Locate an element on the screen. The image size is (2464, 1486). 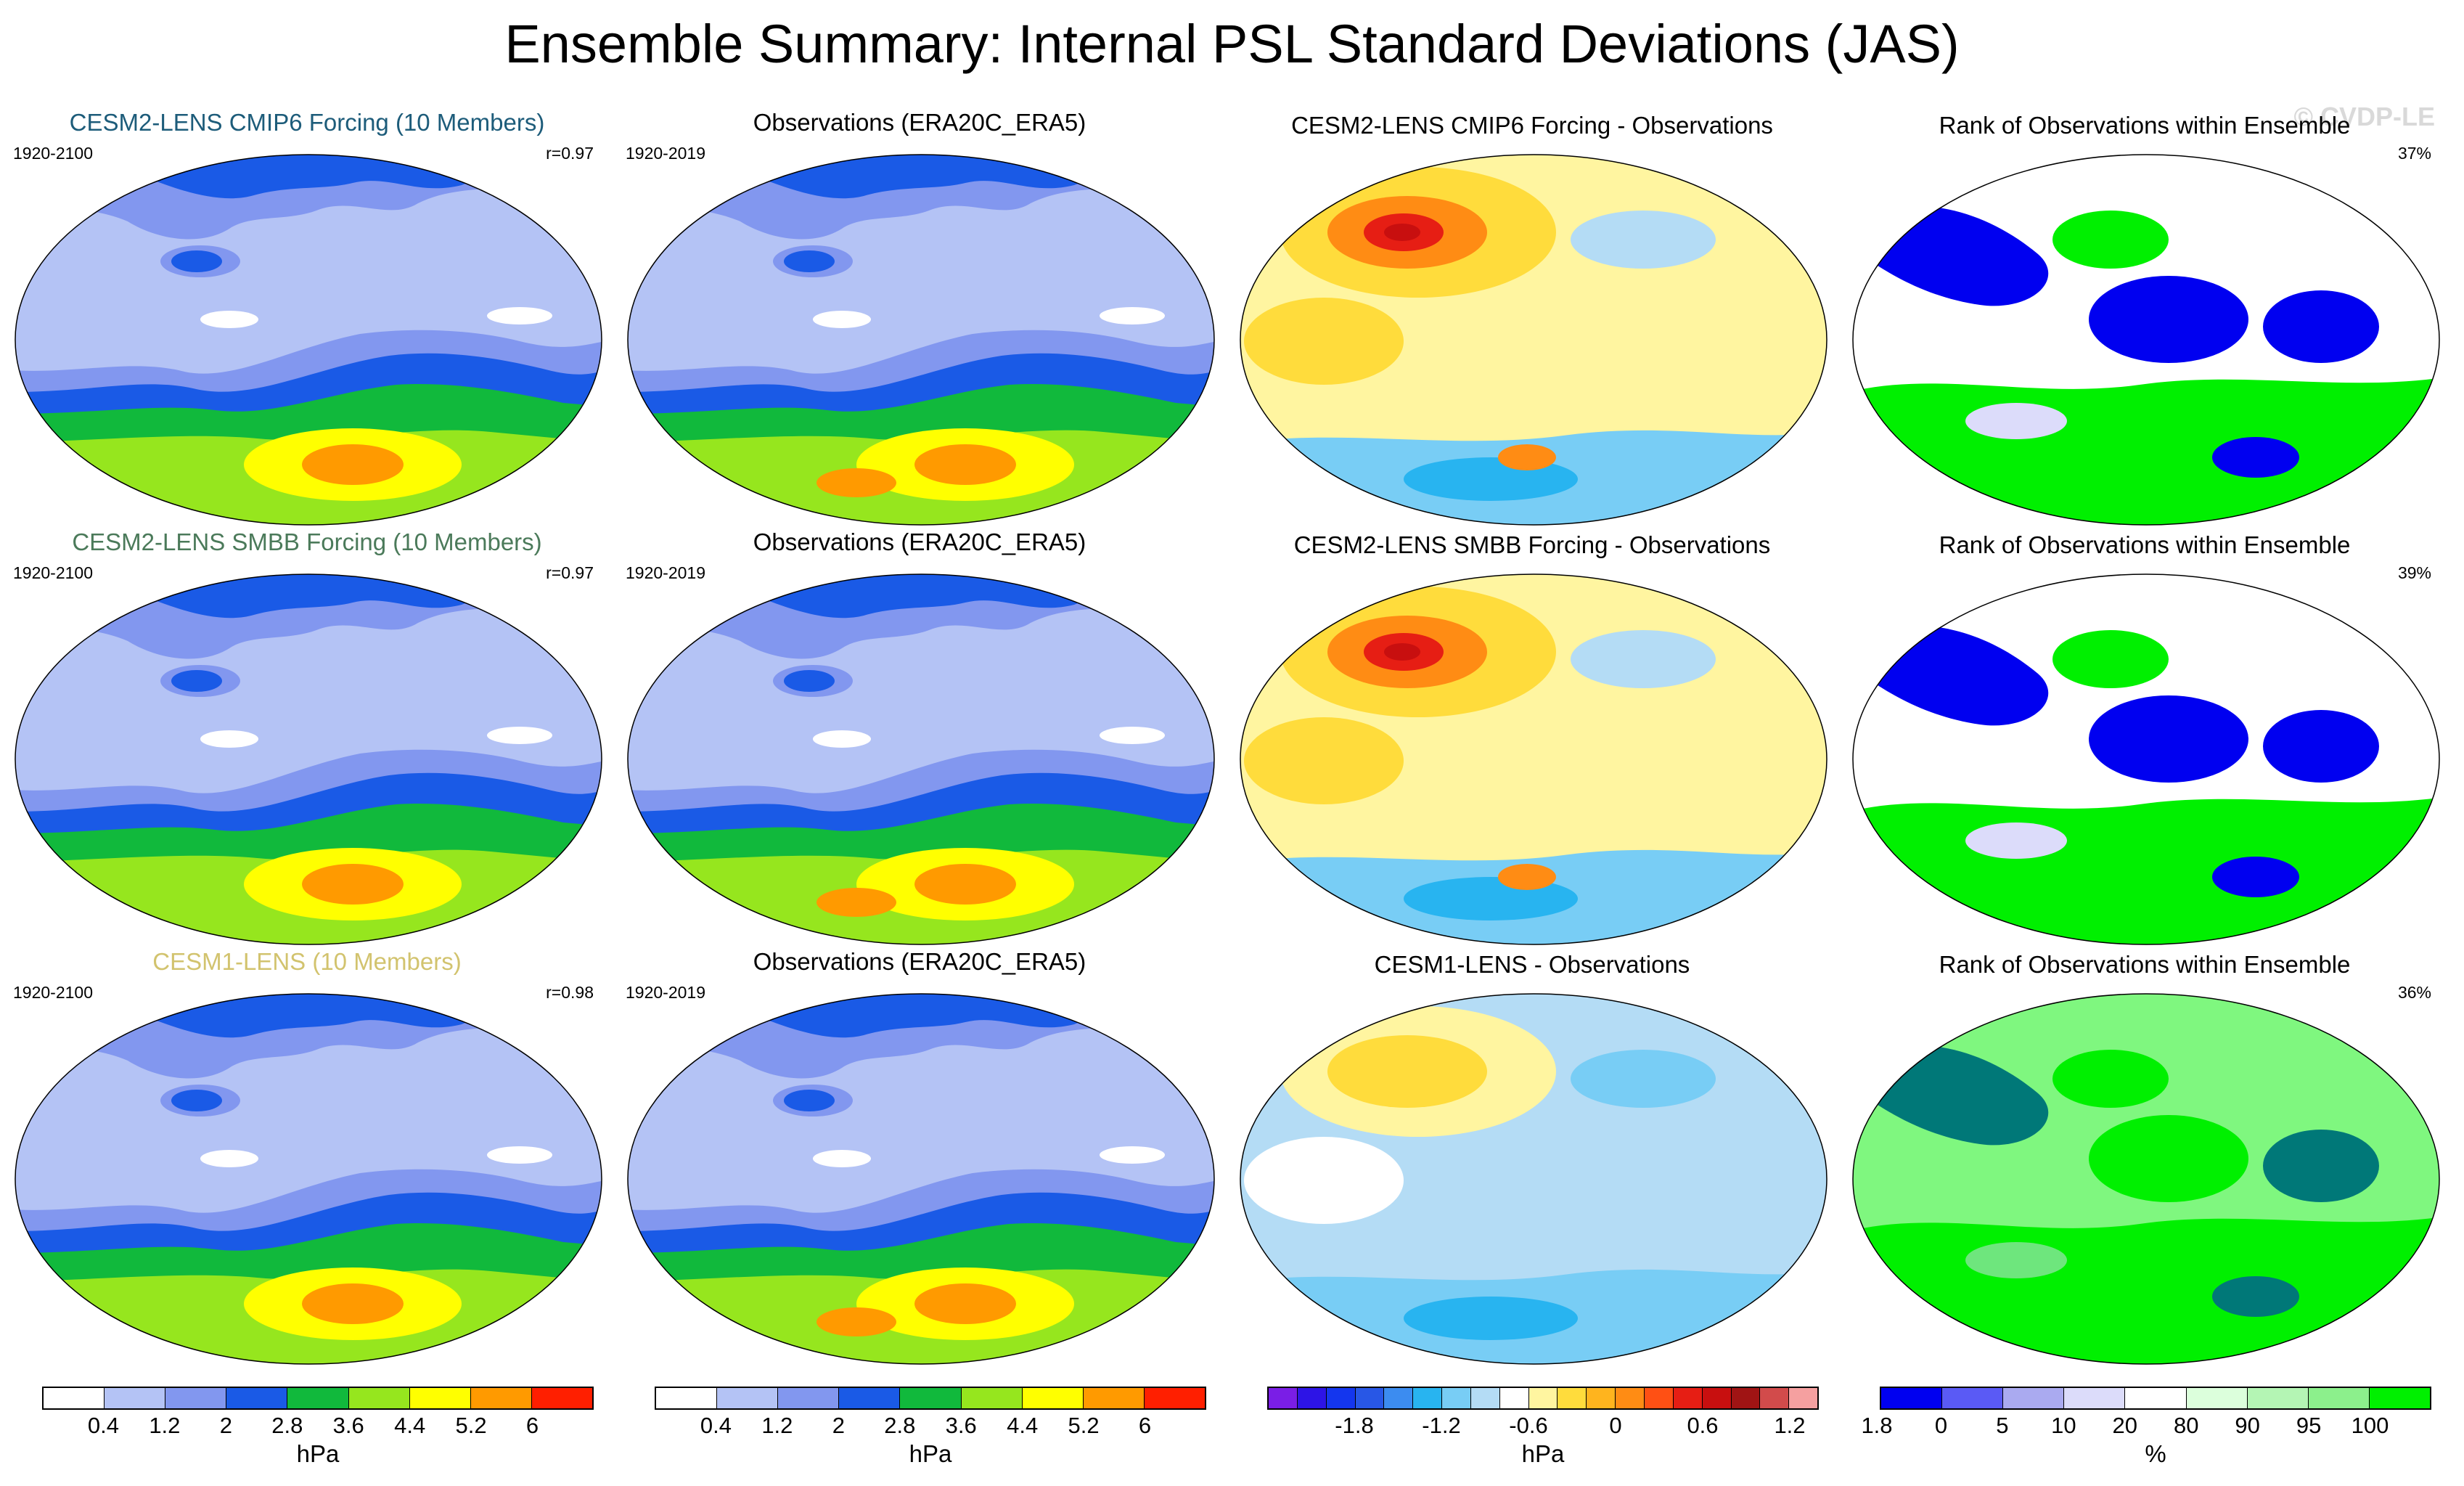
colorbar-tick-label: 10 is located at coordinates (2063, 1425).